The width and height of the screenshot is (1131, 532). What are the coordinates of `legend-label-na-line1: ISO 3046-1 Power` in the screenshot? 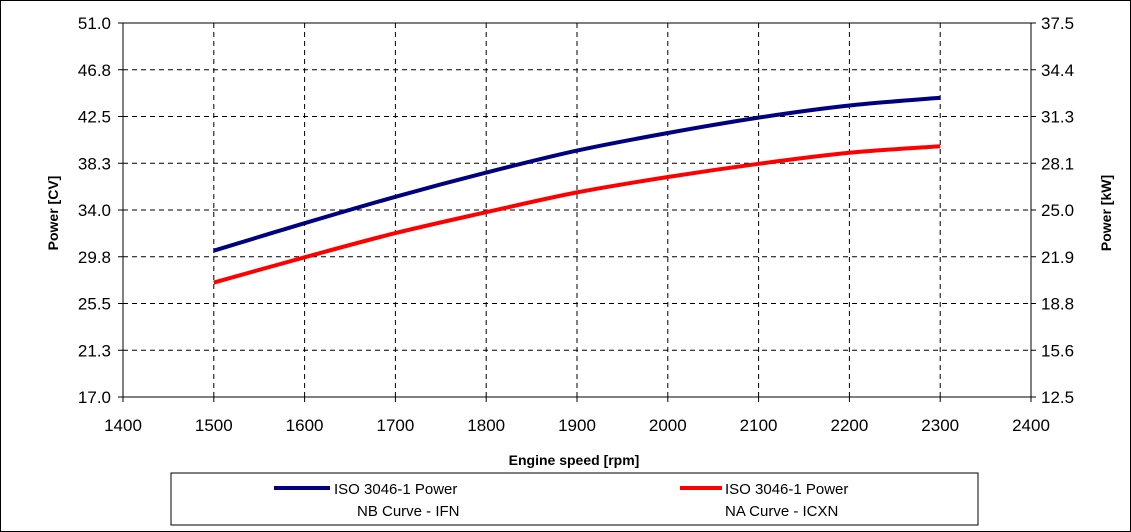 It's located at (786, 489).